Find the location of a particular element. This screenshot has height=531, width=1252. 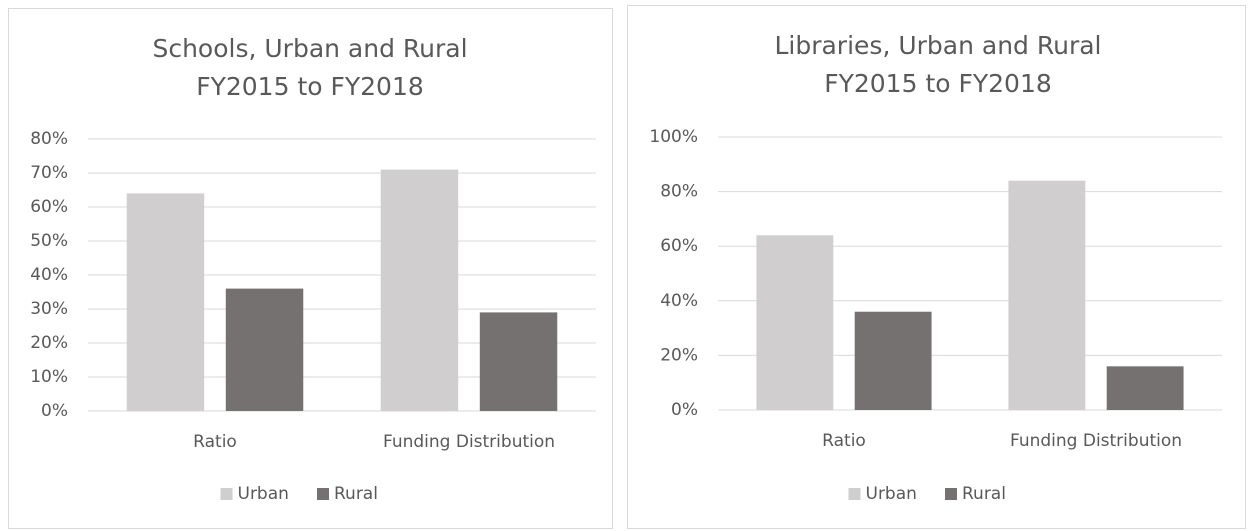

y-tick-label: 100% is located at coordinates (673, 137).